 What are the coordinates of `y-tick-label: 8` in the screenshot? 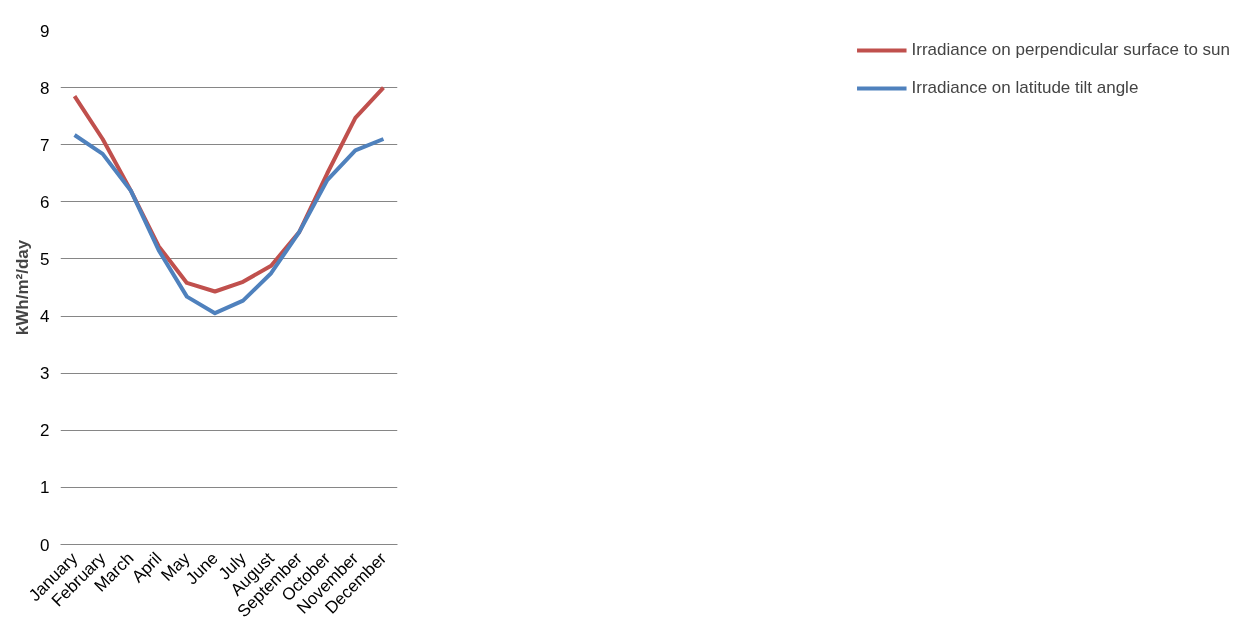 It's located at (45, 88).